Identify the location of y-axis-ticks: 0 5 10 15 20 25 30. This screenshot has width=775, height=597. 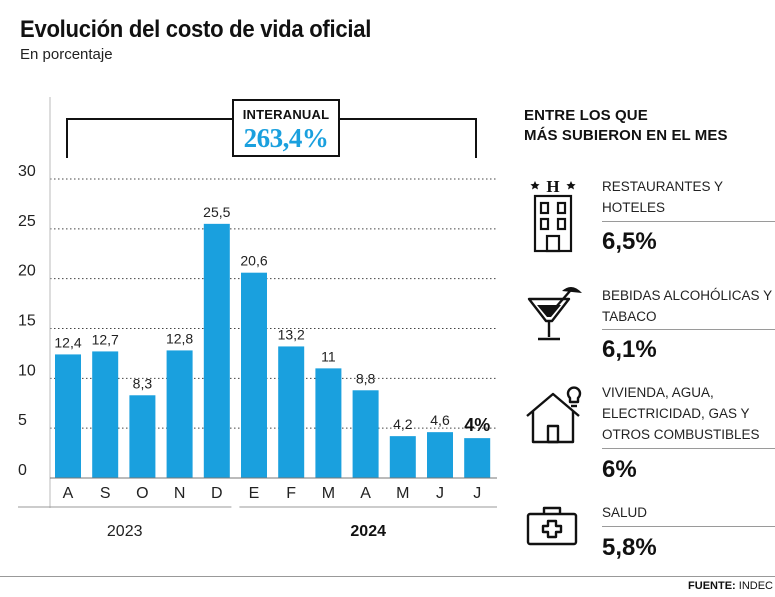
(27, 321).